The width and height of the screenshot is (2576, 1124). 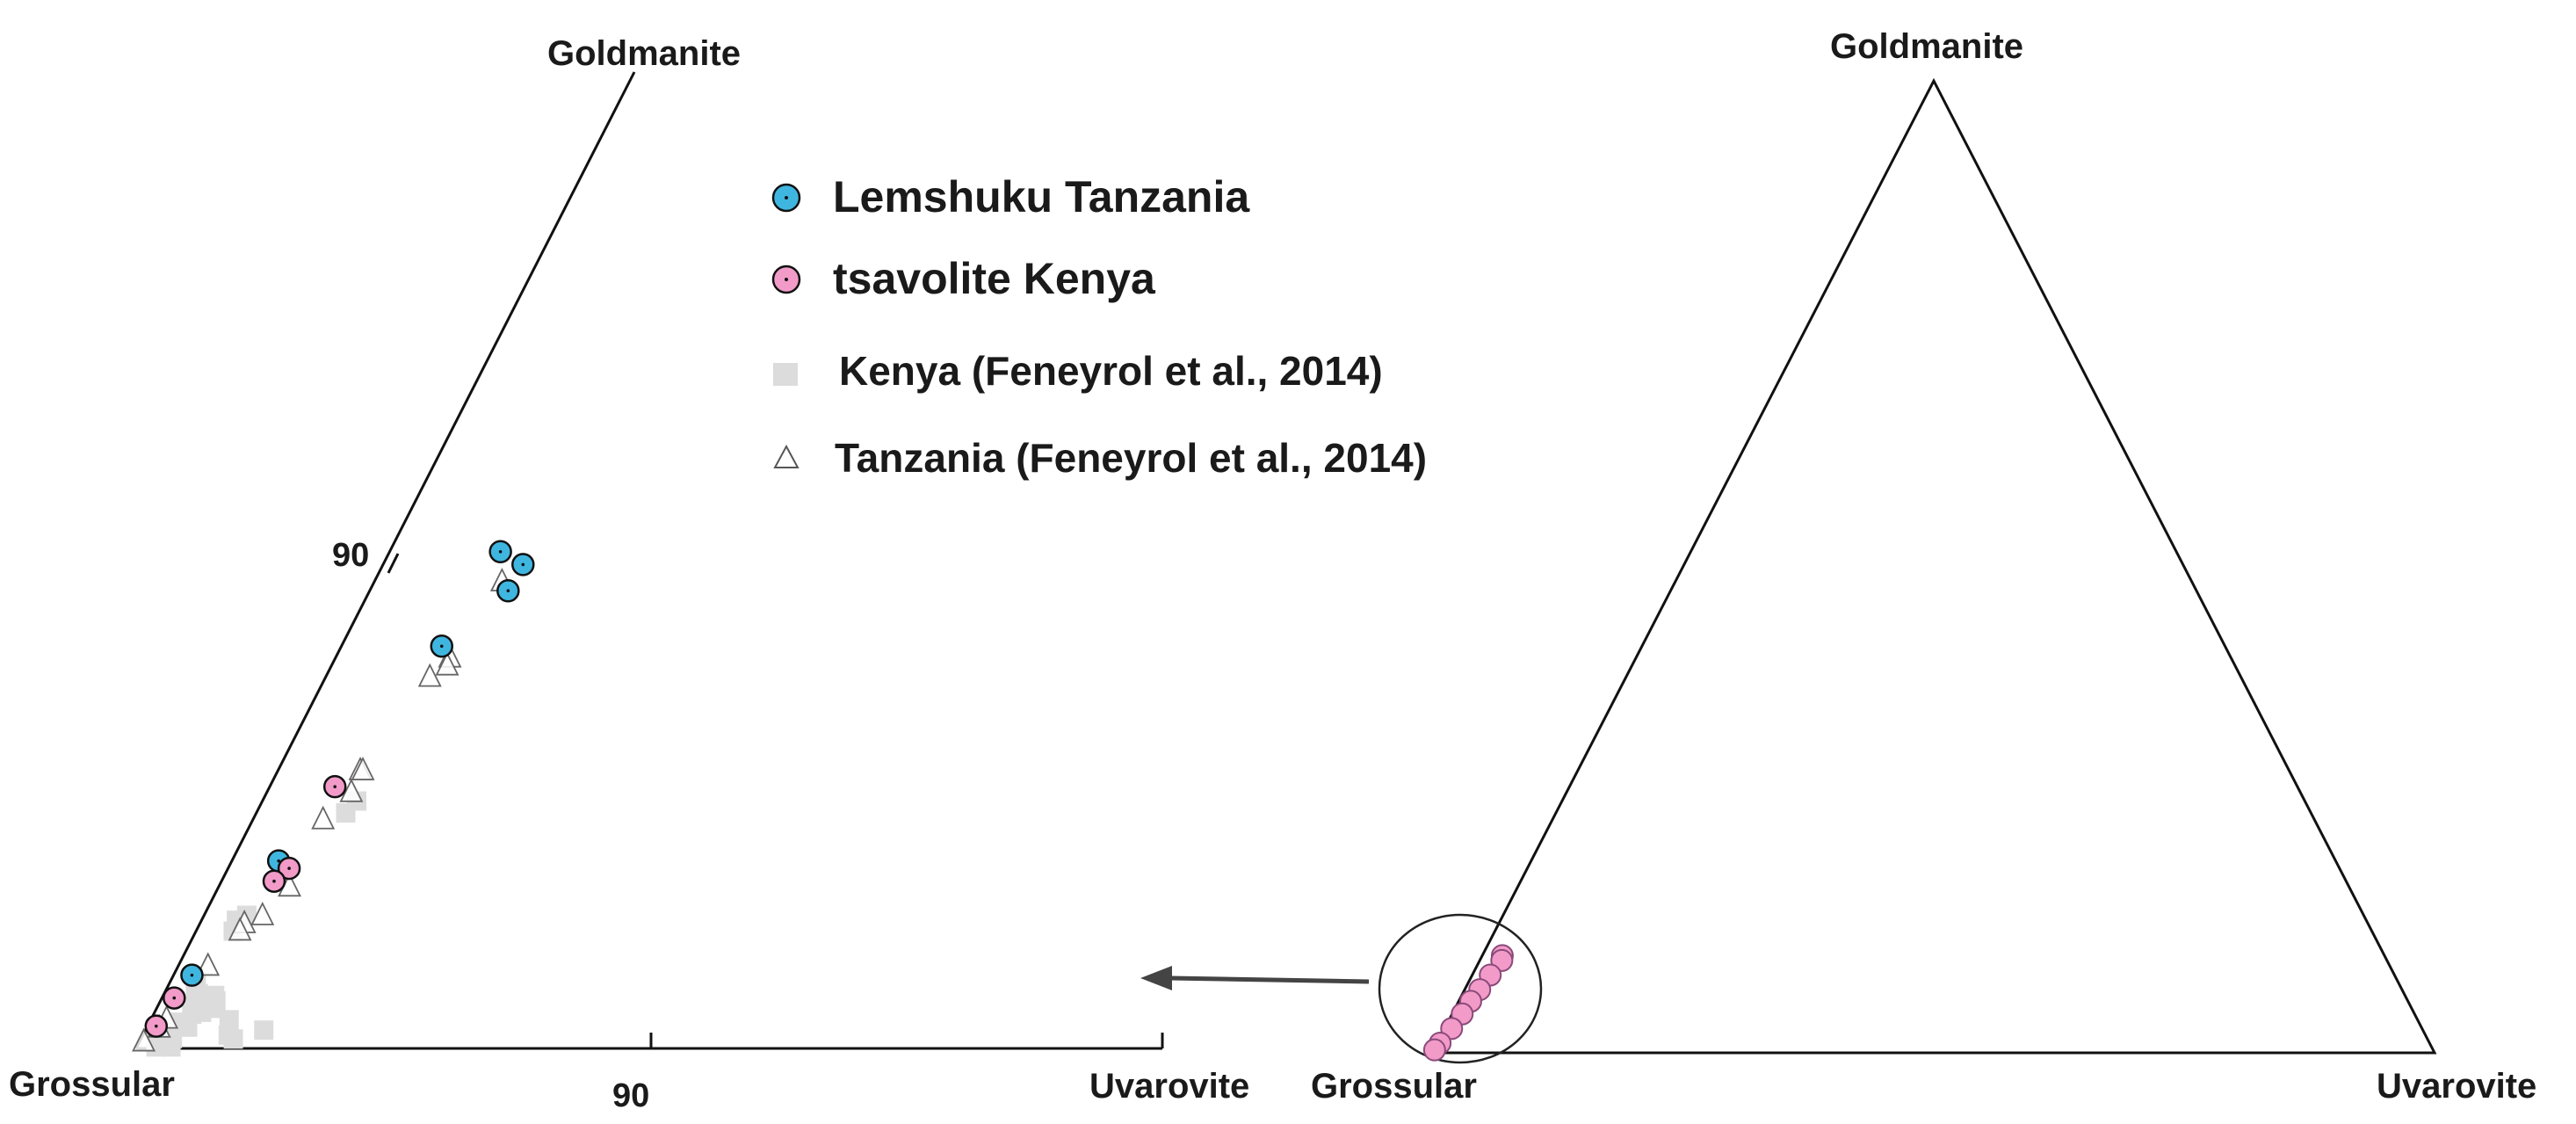 What do you see at coordinates (333, 798) in the screenshot?
I see `zoomed-data-points` at bounding box center [333, 798].